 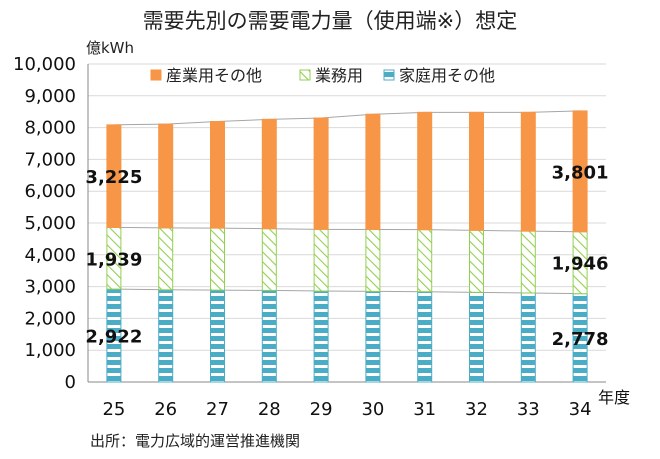 What do you see at coordinates (165, 409) in the screenshot?
I see `x-tick-label: 26` at bounding box center [165, 409].